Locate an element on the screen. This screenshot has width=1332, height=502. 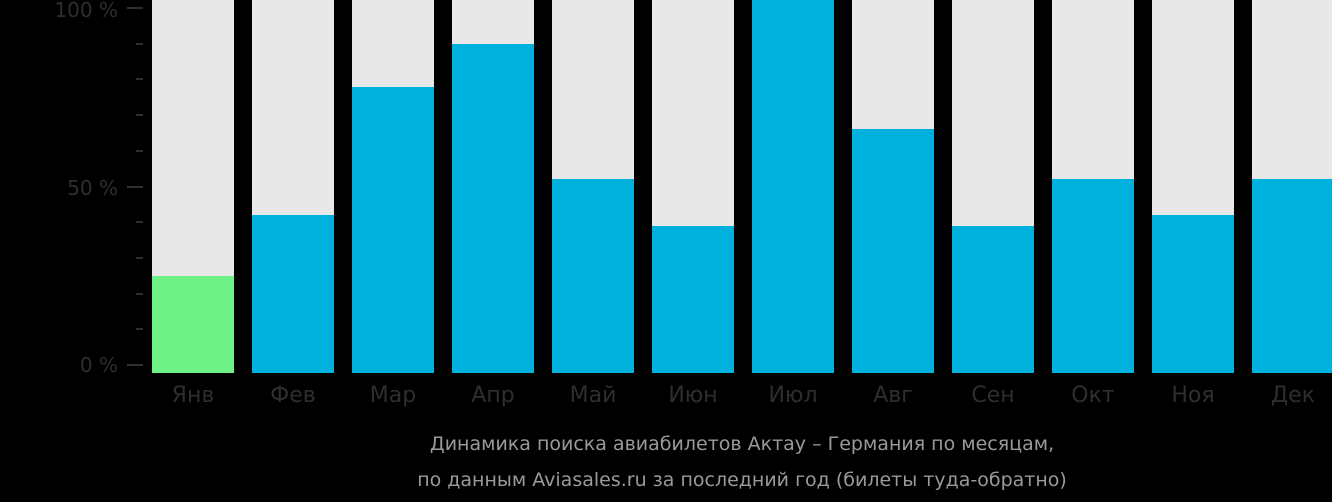
x-label: Мар is located at coordinates (393, 395).